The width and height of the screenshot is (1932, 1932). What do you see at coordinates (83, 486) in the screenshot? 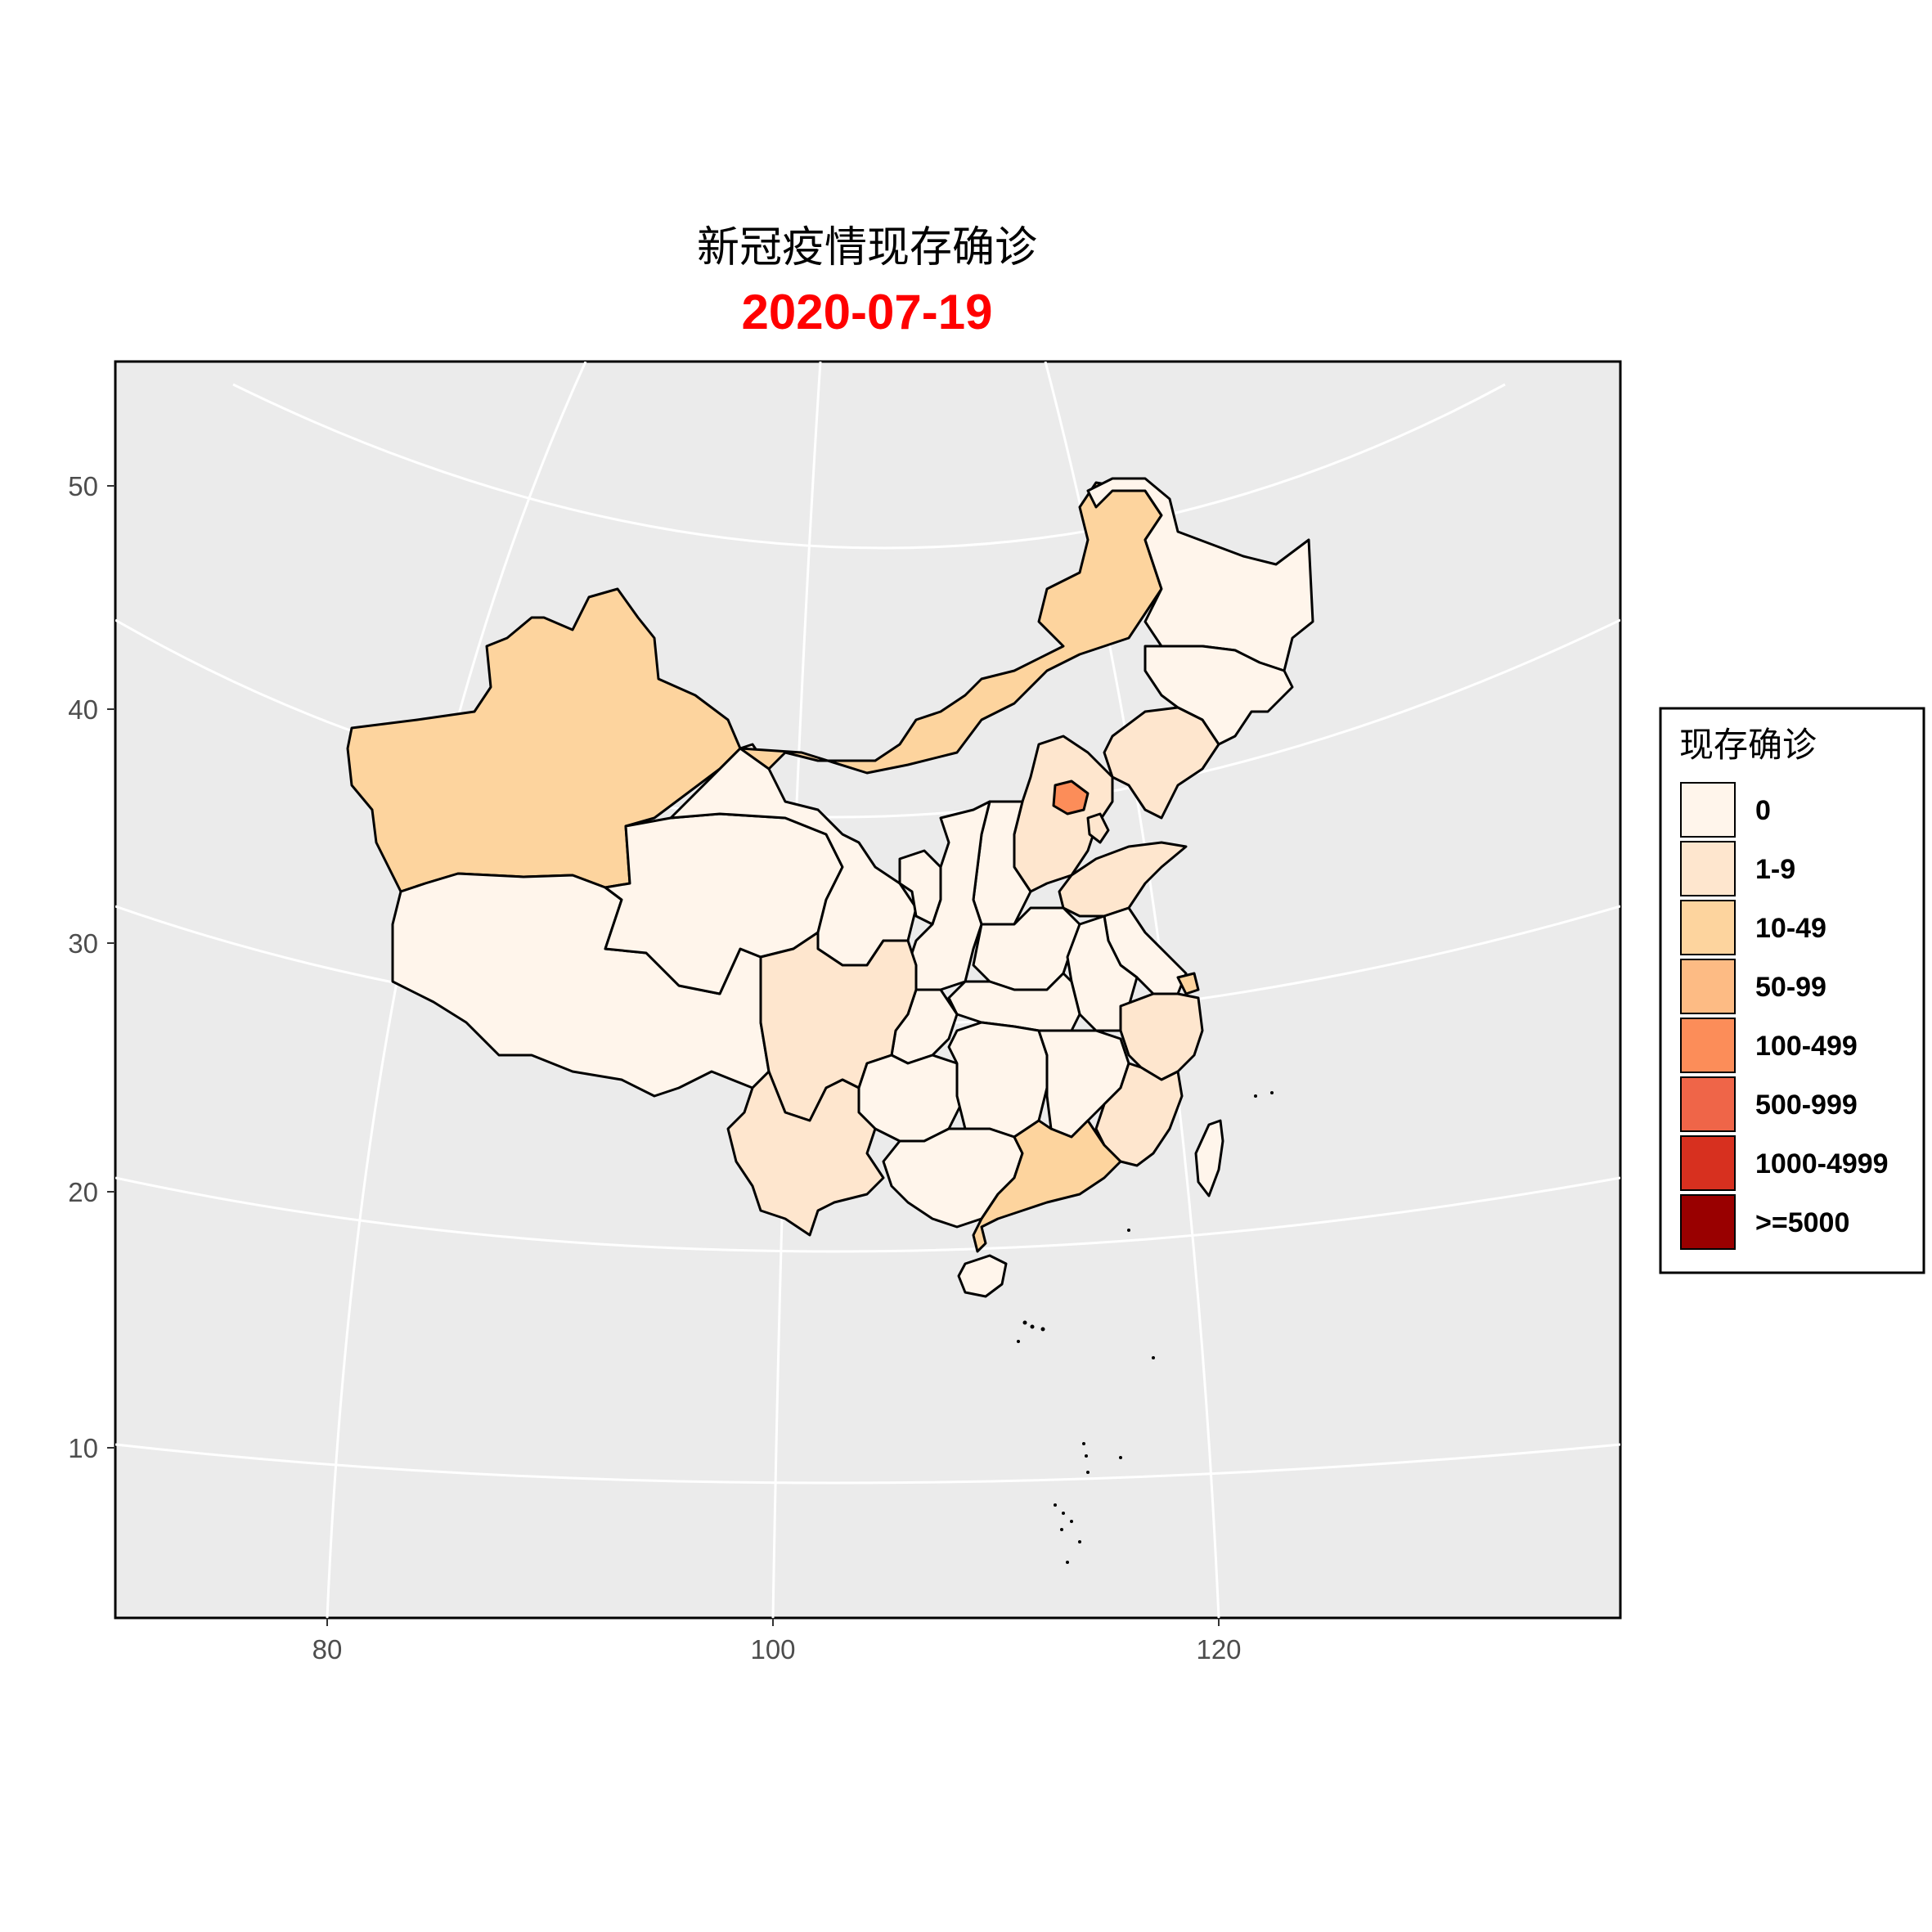
I see `y-tick-label: 50` at bounding box center [83, 486].